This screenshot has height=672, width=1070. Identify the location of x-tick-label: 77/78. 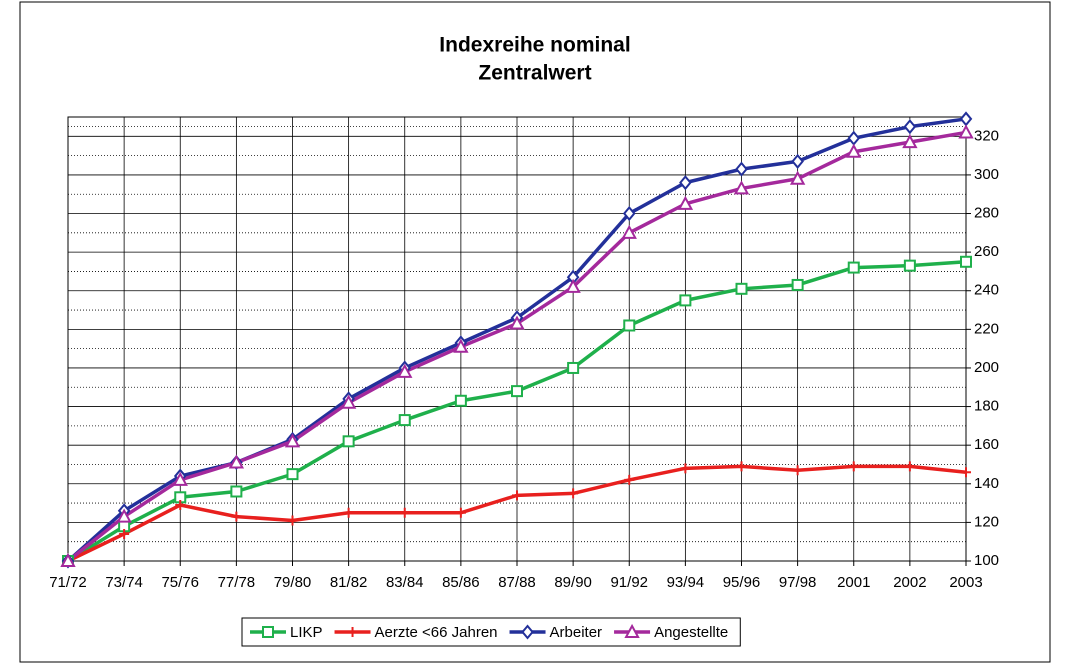
(237, 582).